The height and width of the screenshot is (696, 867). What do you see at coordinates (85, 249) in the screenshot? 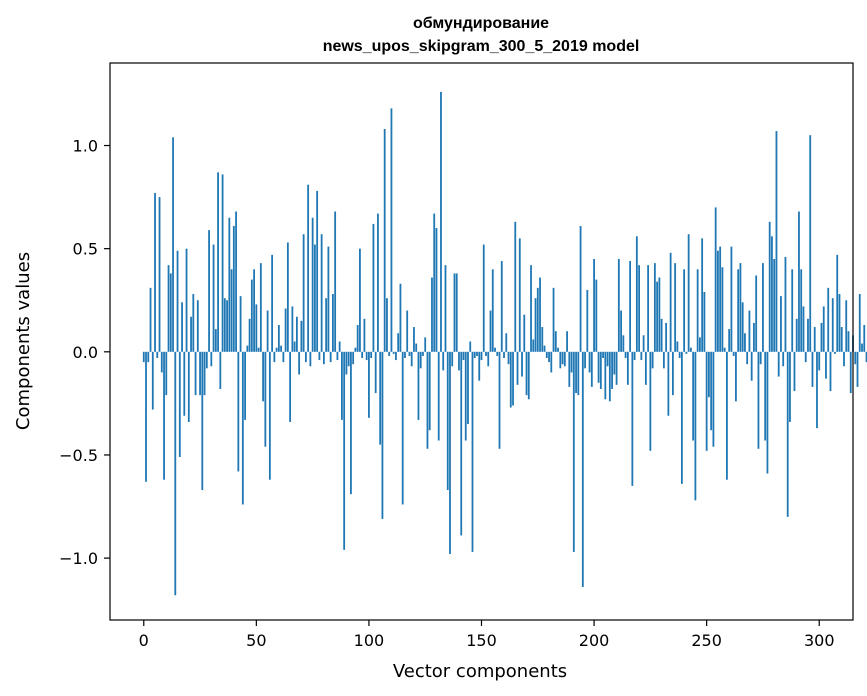
I see `y-tick-label: 0.5` at bounding box center [85, 249].